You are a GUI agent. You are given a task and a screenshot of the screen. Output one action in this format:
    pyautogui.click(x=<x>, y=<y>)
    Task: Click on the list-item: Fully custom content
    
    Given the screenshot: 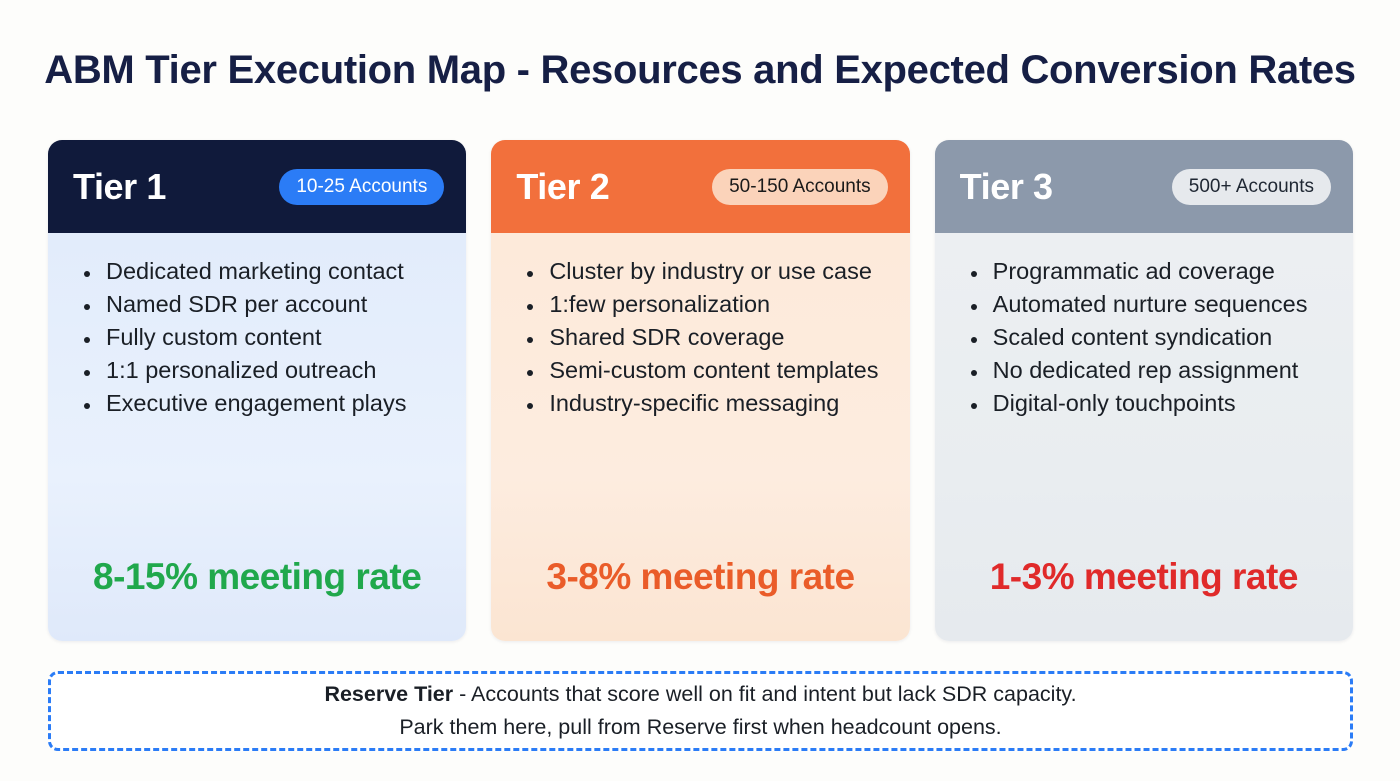 What is the action you would take?
    pyautogui.click(x=271, y=337)
    